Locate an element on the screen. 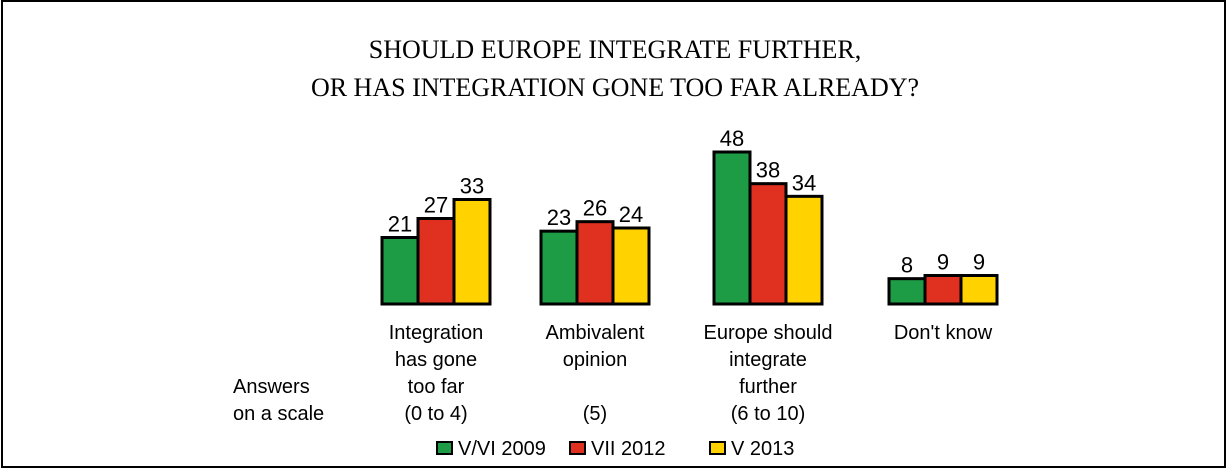 This screenshot has width=1229, height=470. category-label-3-line-2: integrate is located at coordinates (768, 360).